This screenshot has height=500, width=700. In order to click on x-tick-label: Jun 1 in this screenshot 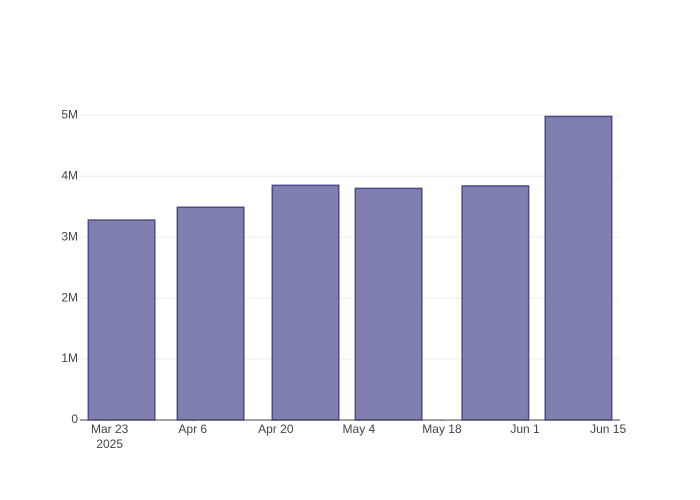, I will do `click(525, 429)`.